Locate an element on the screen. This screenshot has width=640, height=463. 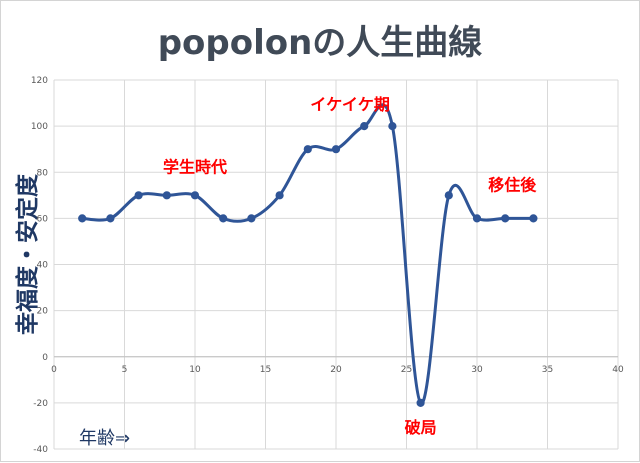
x-tick-label: 40 is located at coordinates (618, 370).